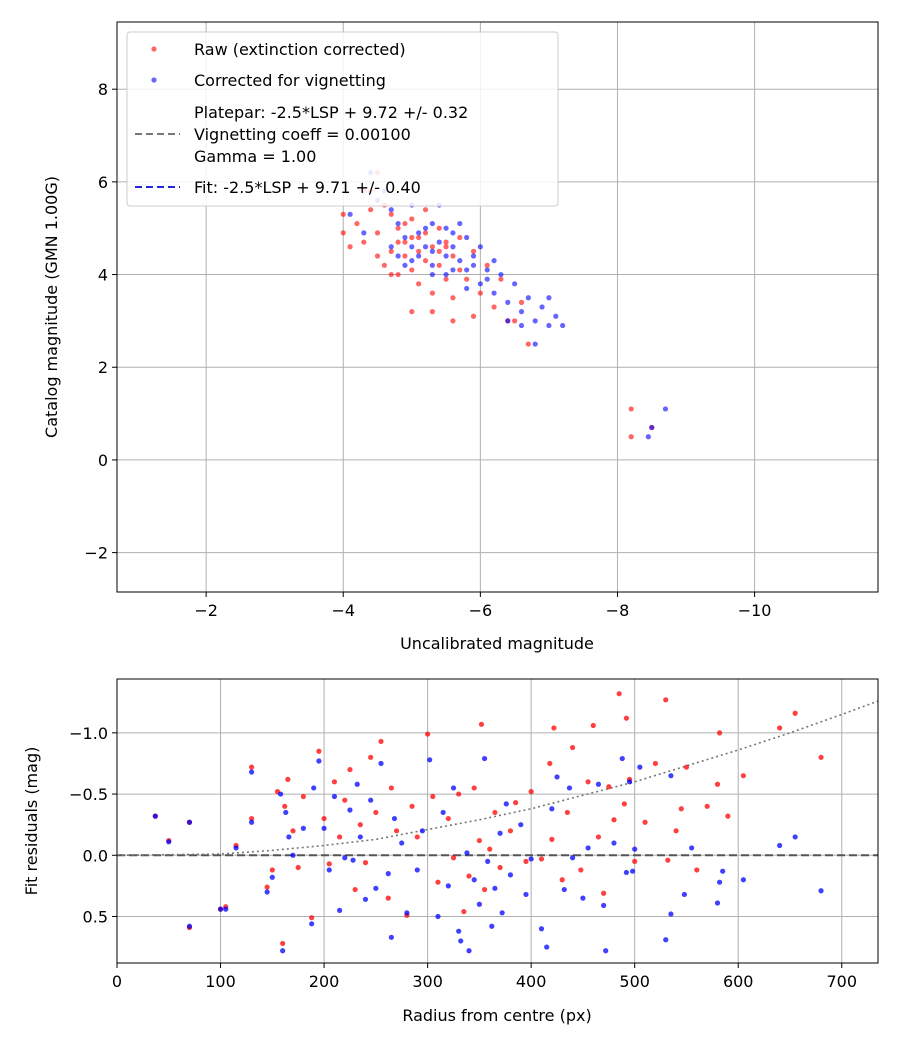 This screenshot has height=1050, width=900. Describe the element at coordinates (255, 156) in the screenshot. I see `legend-label-gamma: Gamma = 1.00` at that location.